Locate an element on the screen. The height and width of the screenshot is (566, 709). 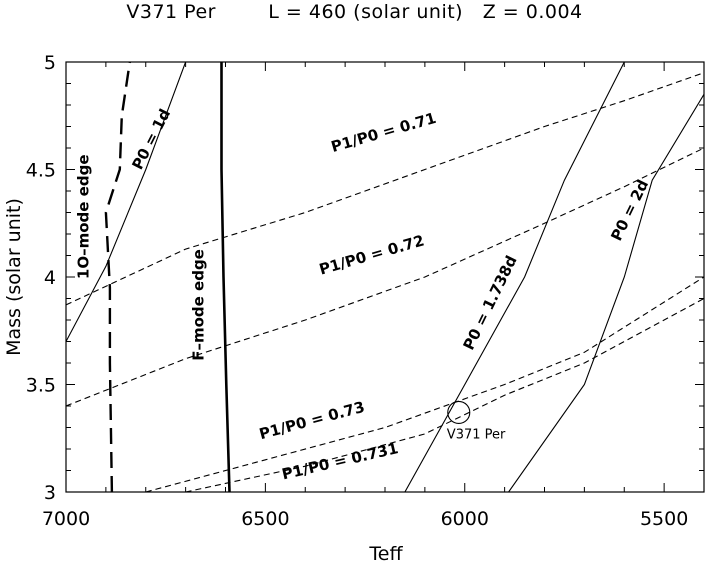
series-label-8: P1/P0 = 0.731 is located at coordinates (340, 461).